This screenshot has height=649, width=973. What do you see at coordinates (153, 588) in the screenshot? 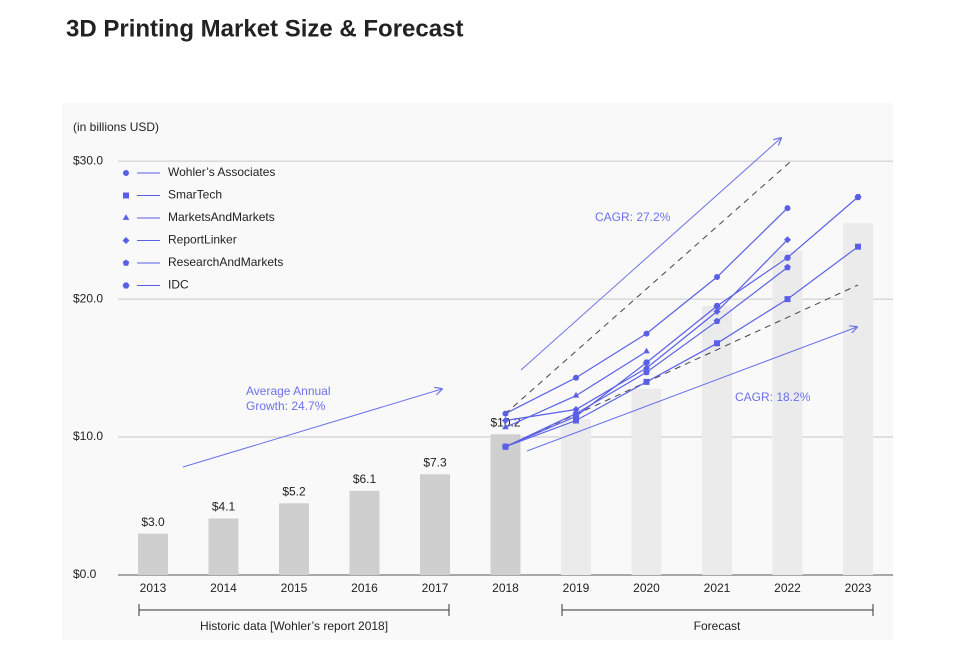
I see `x-tick-label: 2013` at bounding box center [153, 588].